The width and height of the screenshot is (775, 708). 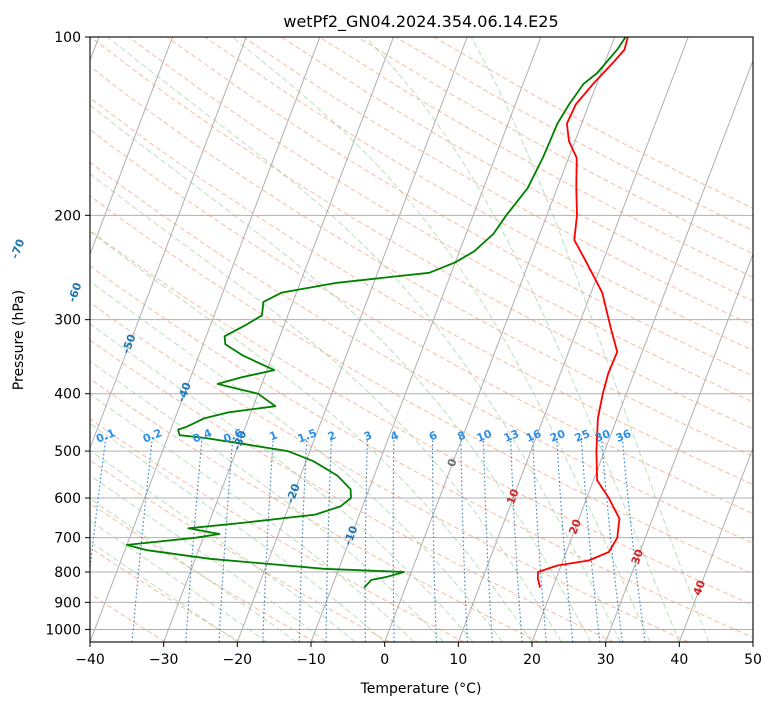 I want to click on y-tick-label: 300, so click(x=67, y=321).